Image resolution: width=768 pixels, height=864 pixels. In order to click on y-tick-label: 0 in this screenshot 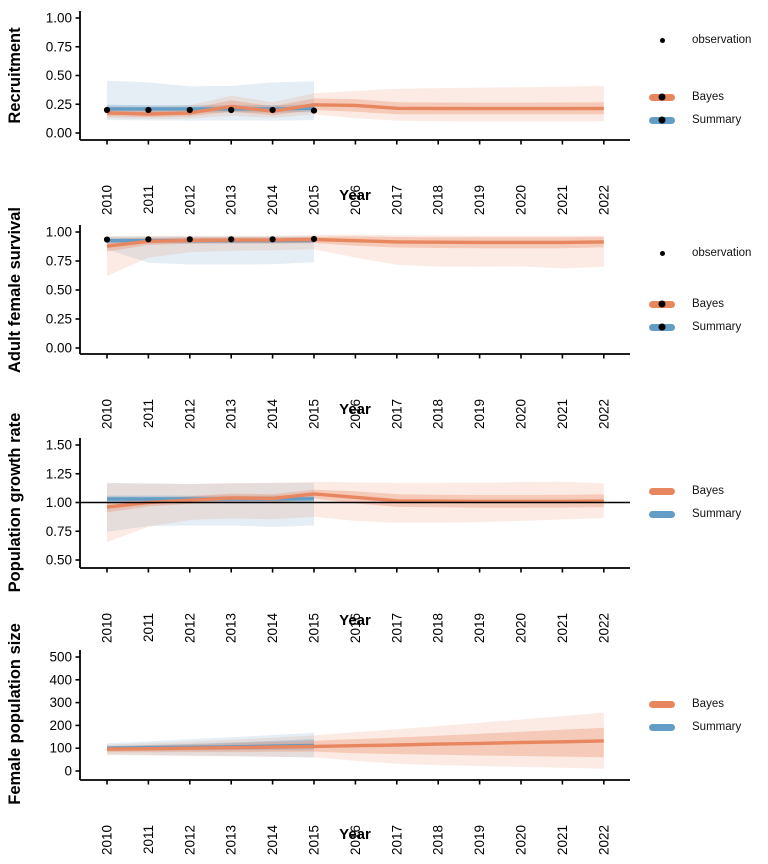, I will do `click(68, 771)`.